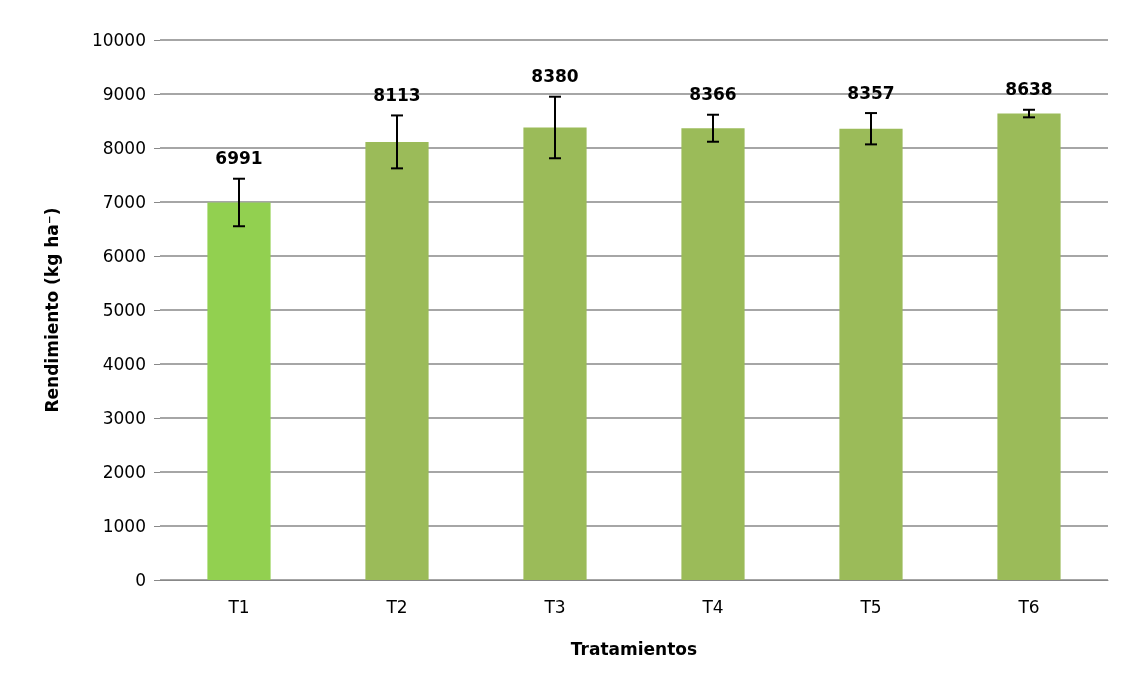  Describe the element at coordinates (1029, 89) in the screenshot. I see `data-label: 8638` at that location.